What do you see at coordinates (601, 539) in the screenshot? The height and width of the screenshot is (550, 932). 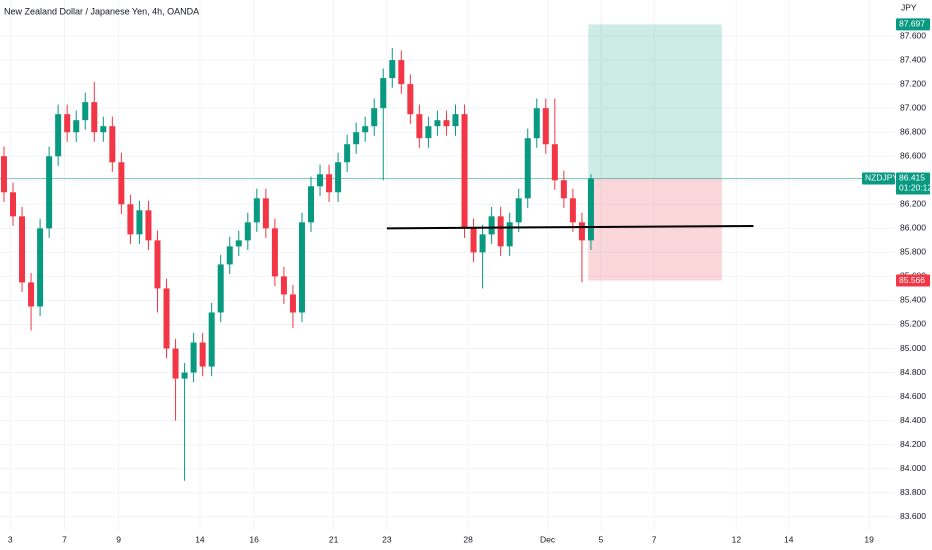 I see `x-tick-label: 5` at bounding box center [601, 539].